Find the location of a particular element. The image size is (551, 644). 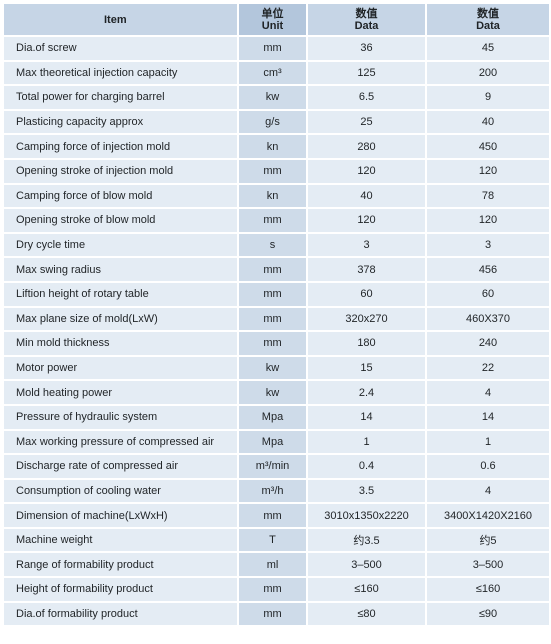

row-item: Height of formability product is located at coordinates (120, 589).